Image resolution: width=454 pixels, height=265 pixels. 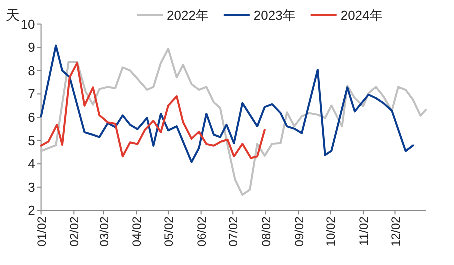 What do you see at coordinates (32, 187) in the screenshot?
I see `y-tick-label: 3` at bounding box center [32, 187].